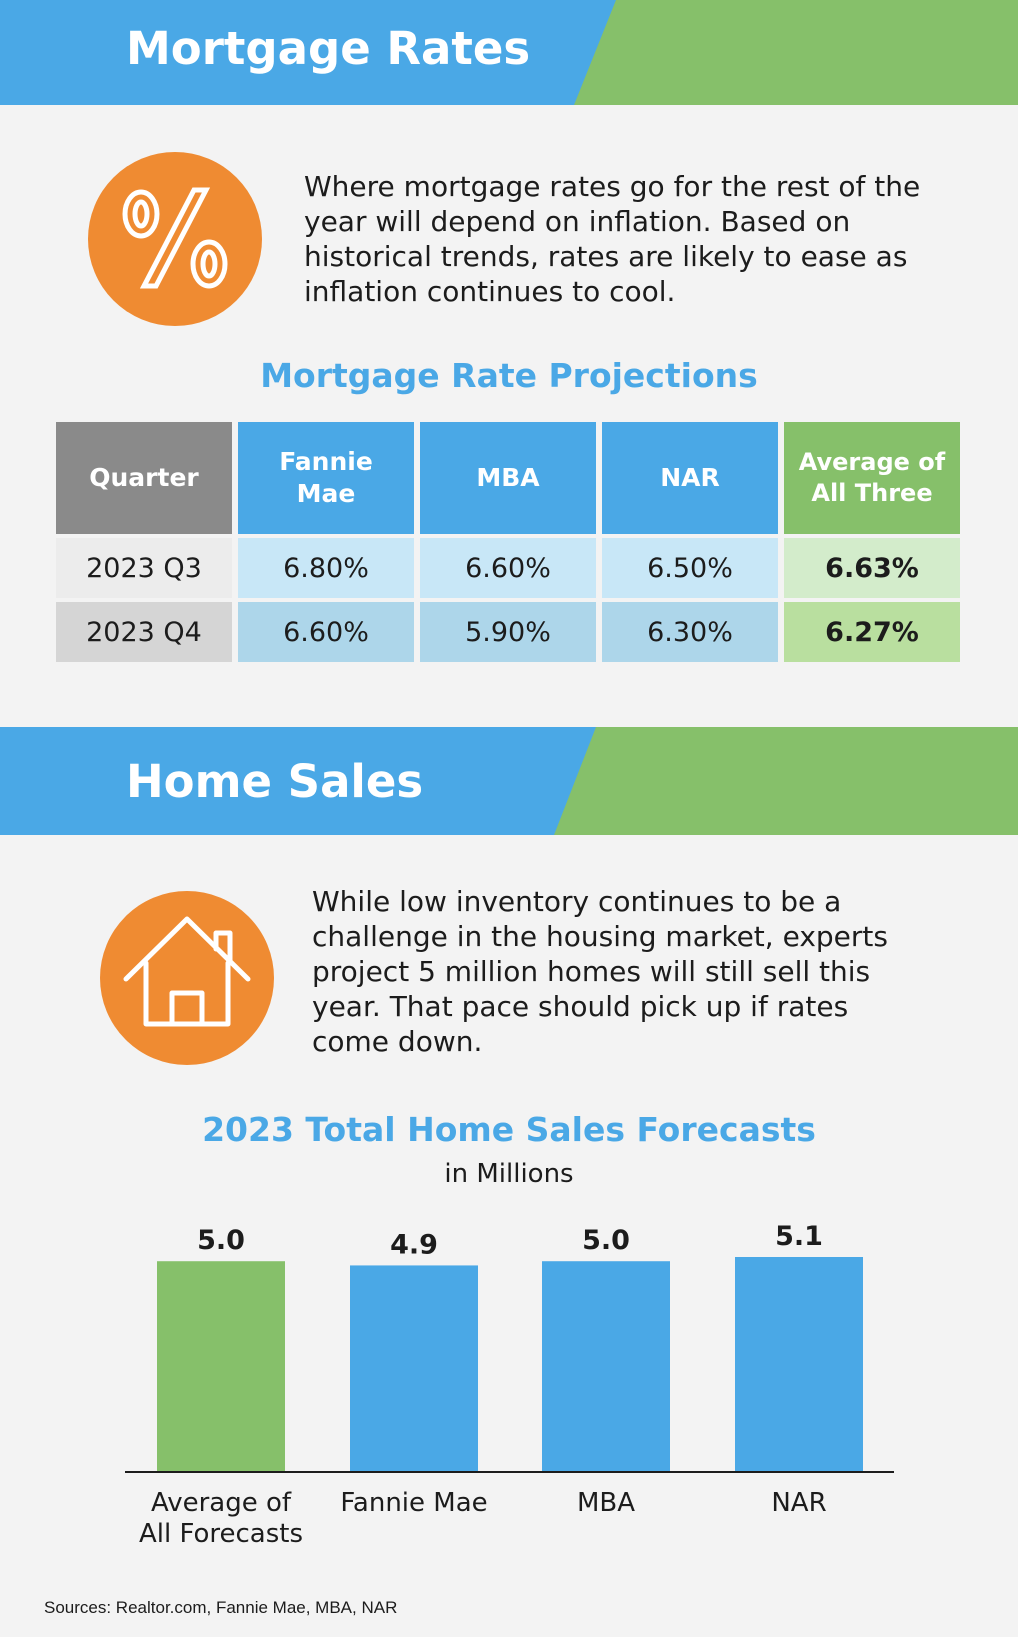  What do you see at coordinates (872, 478) in the screenshot?
I see `table-header-average: Average of All Three` at bounding box center [872, 478].